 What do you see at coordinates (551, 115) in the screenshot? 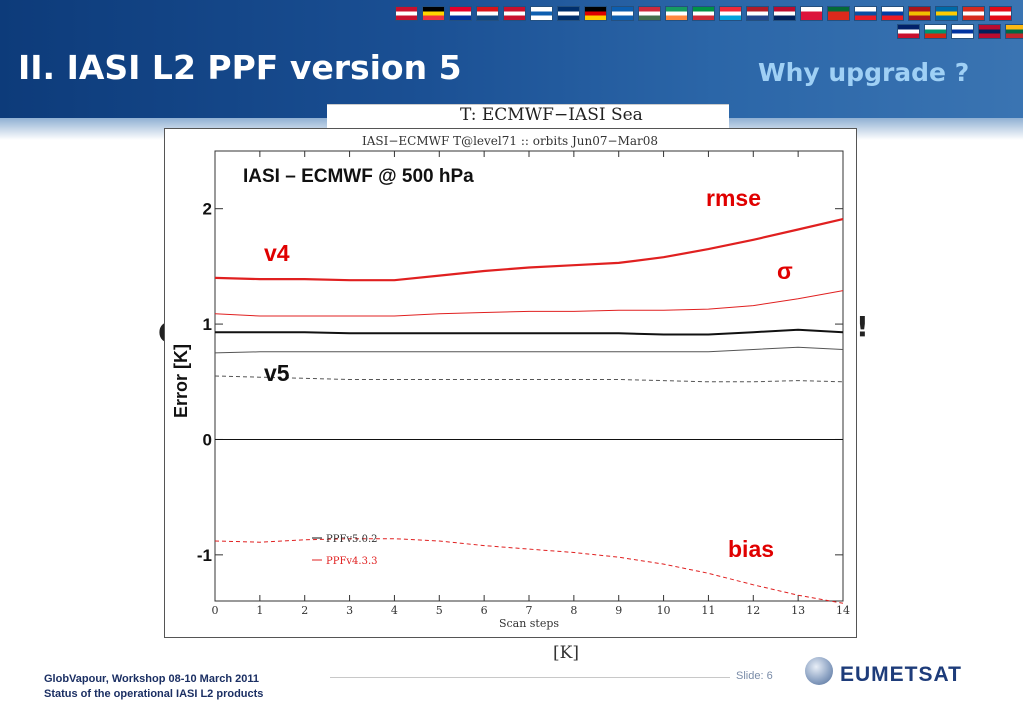
I see `top-figure-title: T: ECMWF−IASI Sea` at bounding box center [551, 115].